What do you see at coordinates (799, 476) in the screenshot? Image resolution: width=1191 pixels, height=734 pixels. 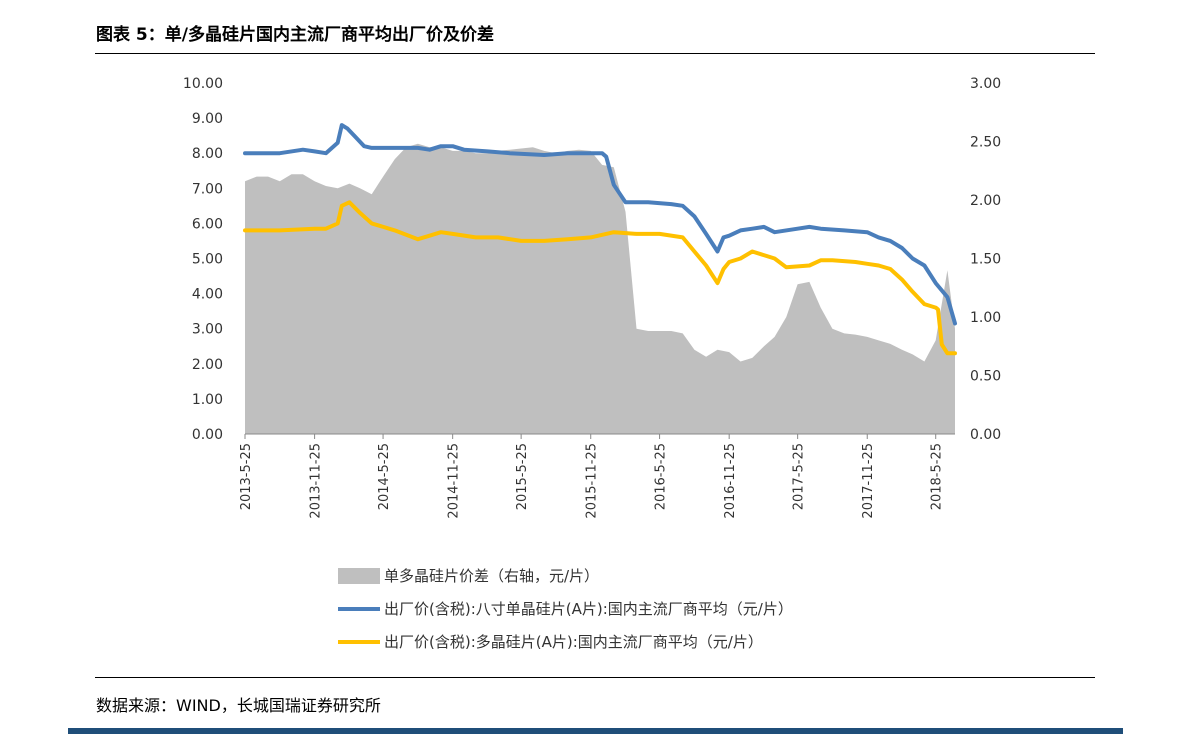 I see `x-tick-label: 2017-5-25` at bounding box center [799, 476].